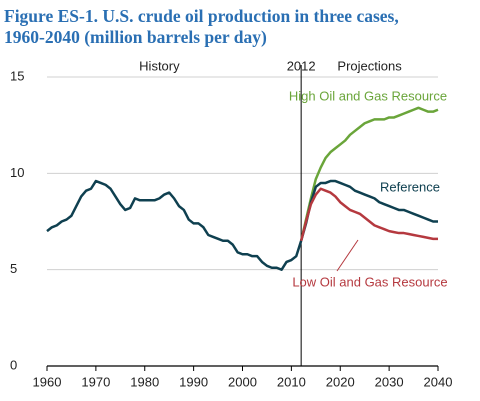 The height and width of the screenshot is (401, 480). What do you see at coordinates (95, 381) in the screenshot?
I see `x-tick-label: 1970` at bounding box center [95, 381].